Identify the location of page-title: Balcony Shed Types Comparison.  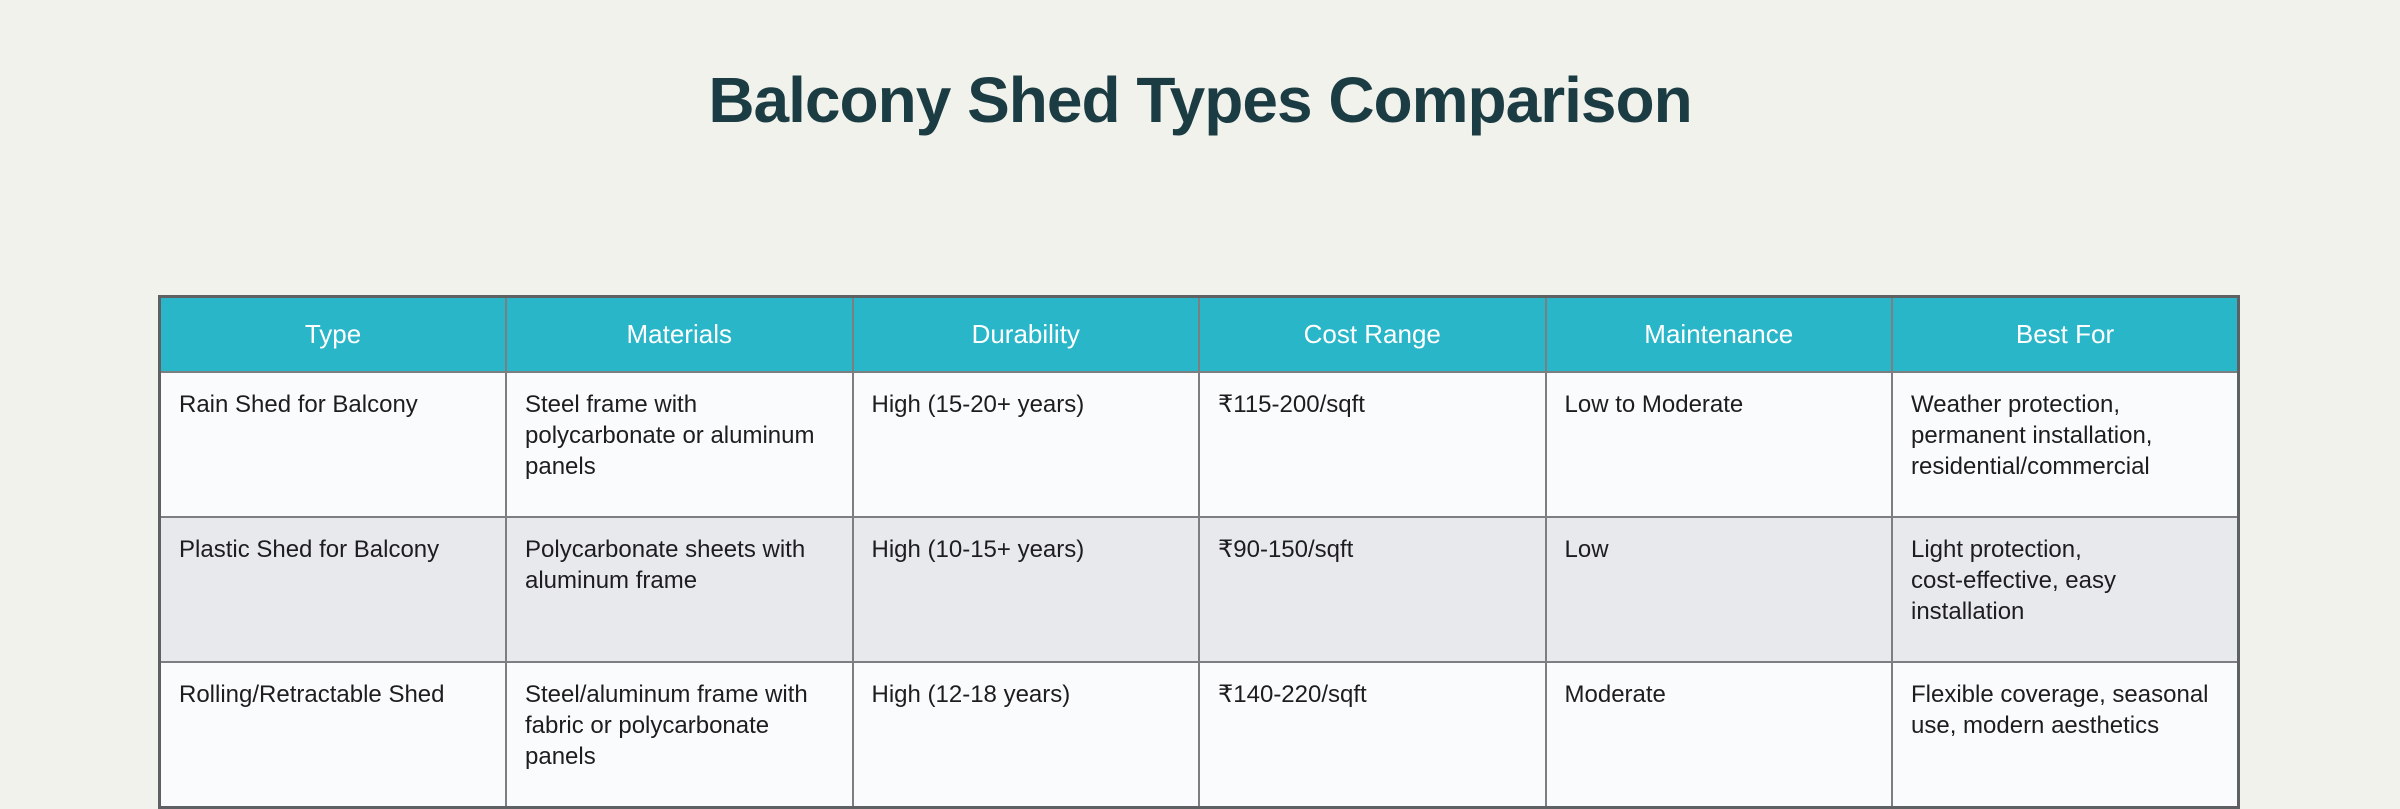
(1200, 100).